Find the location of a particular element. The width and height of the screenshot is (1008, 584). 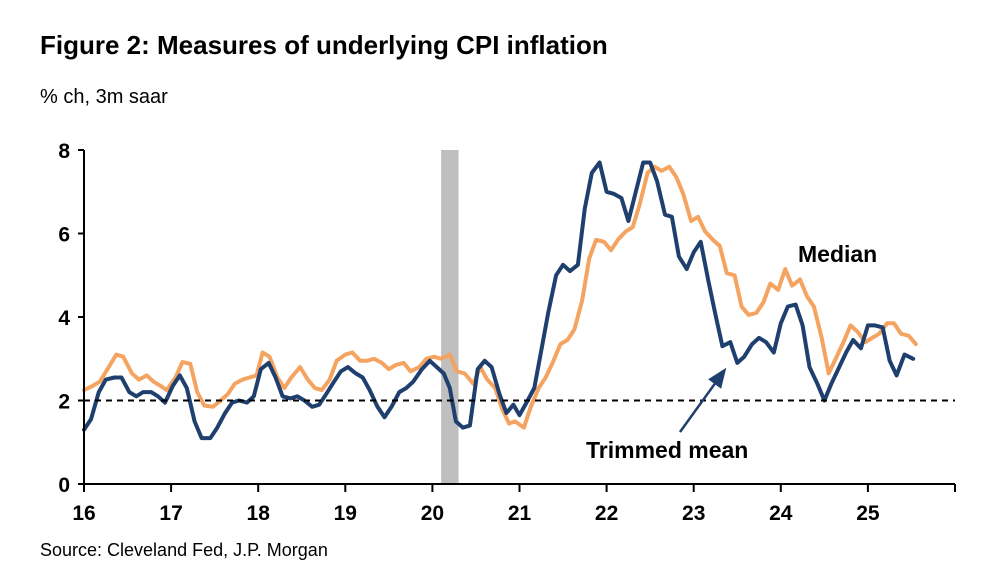

median-annotation: Median is located at coordinates (837, 254).